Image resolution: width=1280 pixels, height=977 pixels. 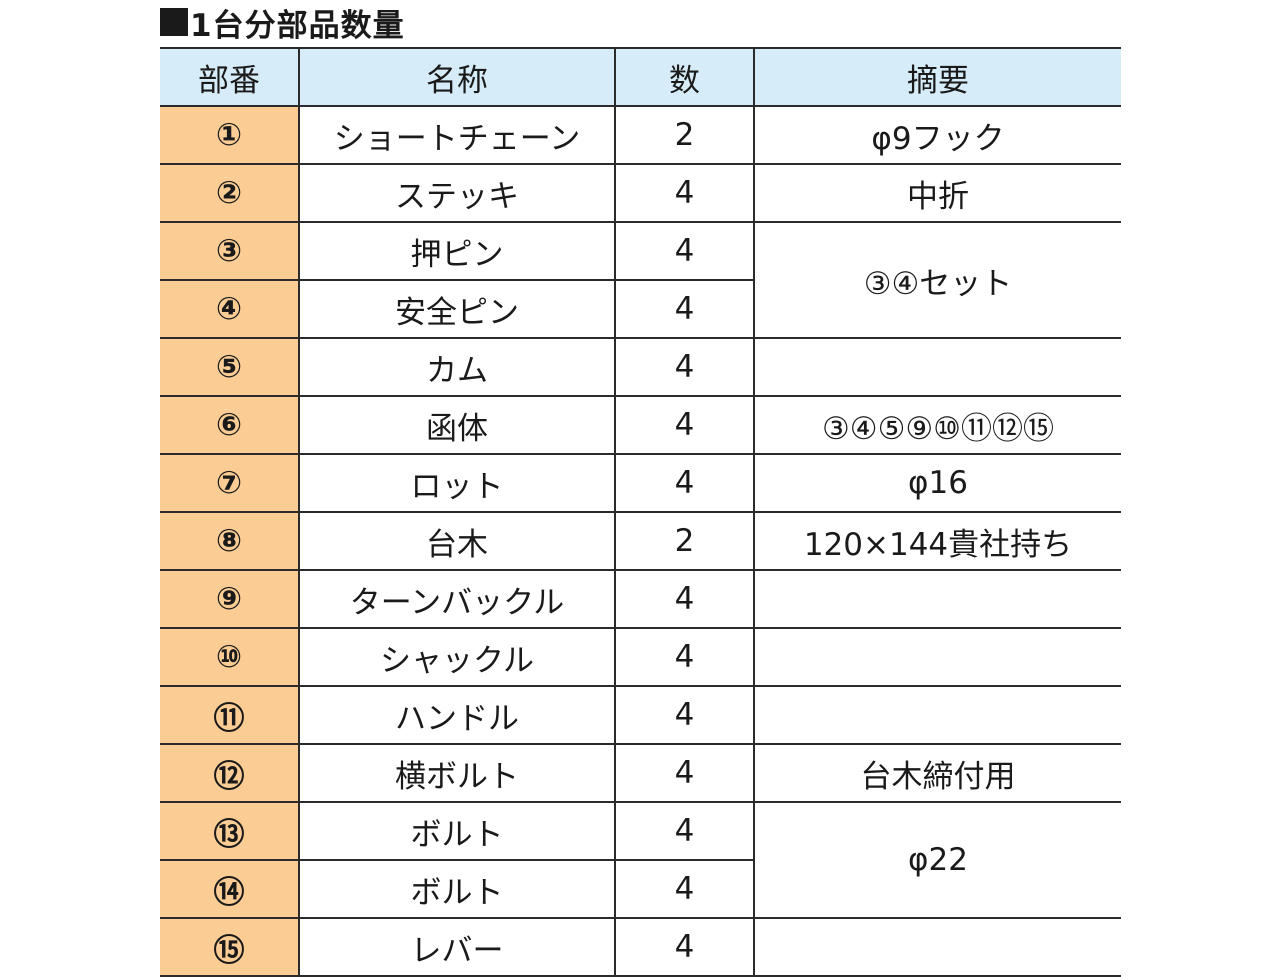 I want to click on title-text: 1台分部品数量, so click(x=297, y=25).